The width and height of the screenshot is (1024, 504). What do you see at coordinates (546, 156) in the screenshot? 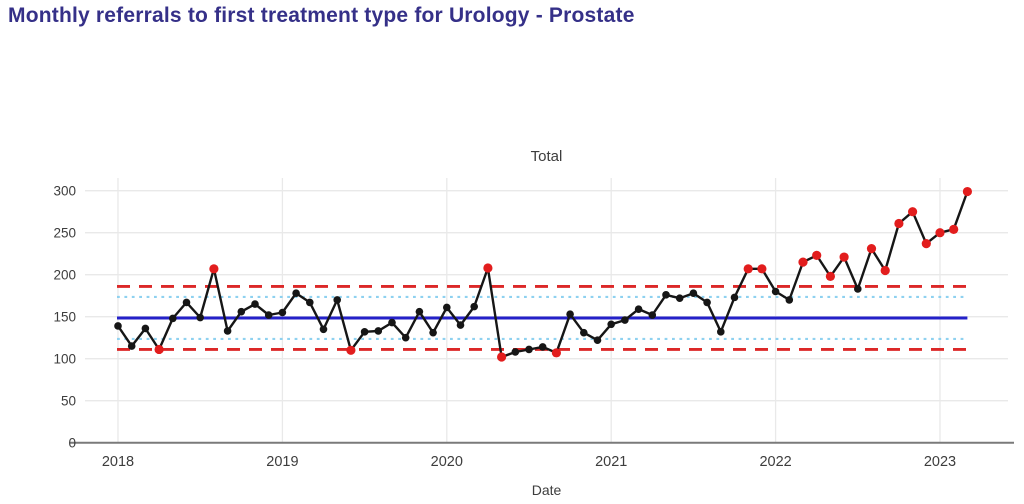
I see `chart-subtitle: Total` at bounding box center [546, 156].